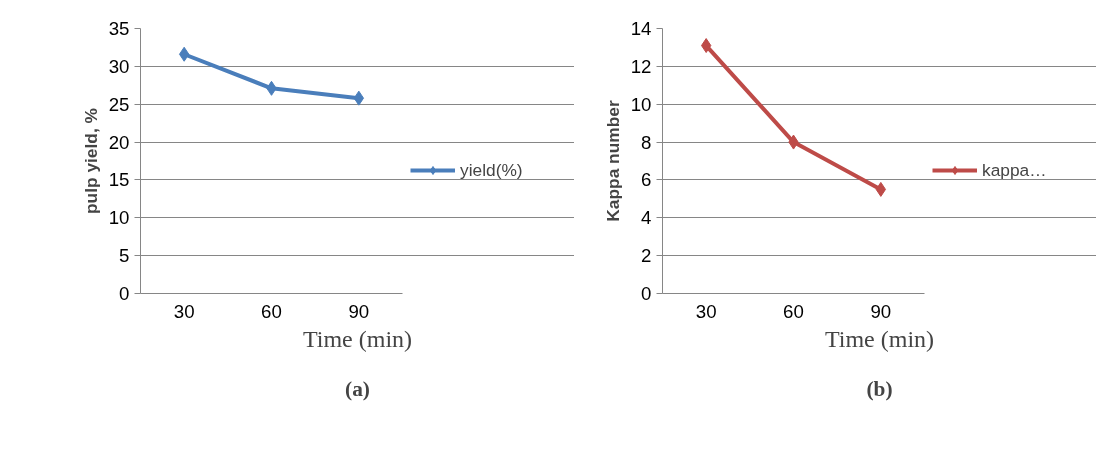 The width and height of the screenshot is (1107, 468). I want to click on y-tick-label: 6, so click(646, 180).